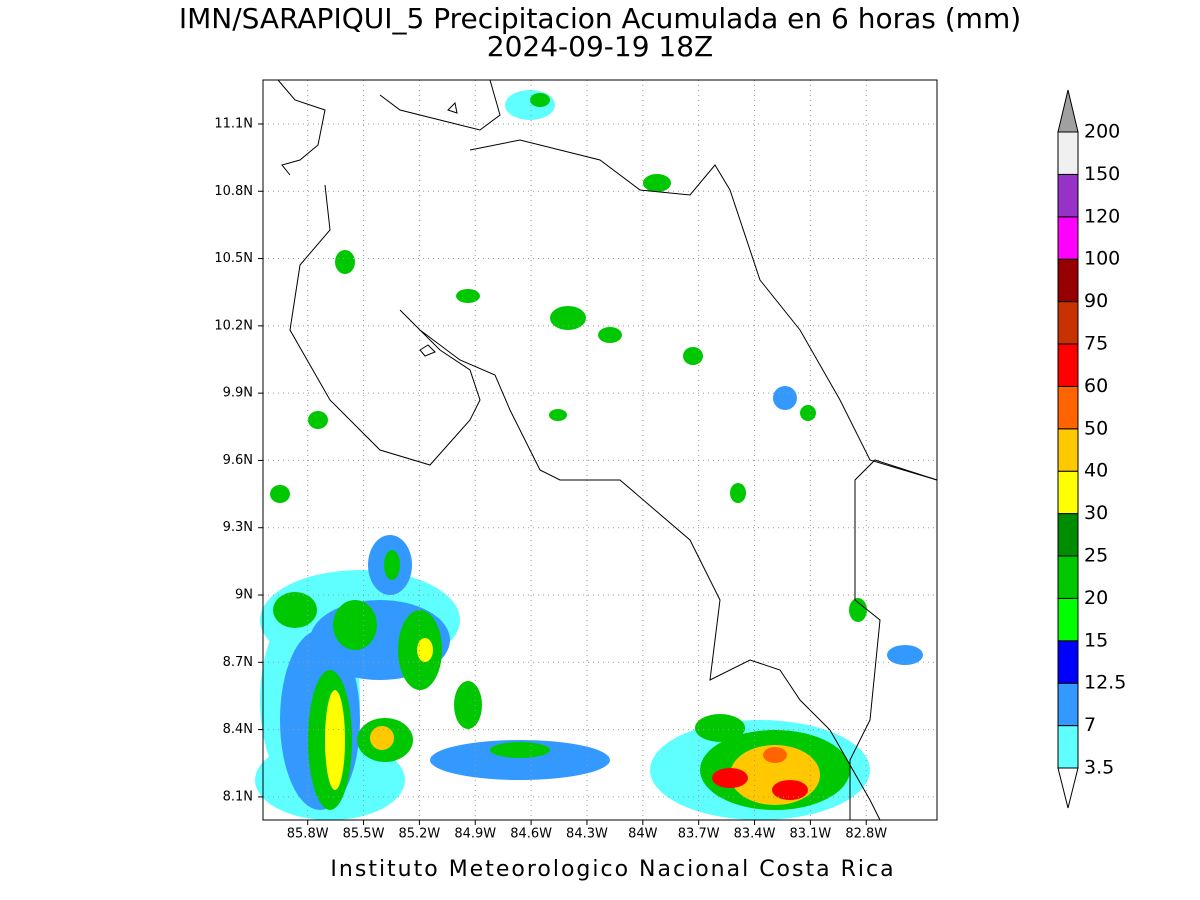 The image size is (1200, 900). What do you see at coordinates (1096, 386) in the screenshot?
I see `colorbar-label: 60` at bounding box center [1096, 386].